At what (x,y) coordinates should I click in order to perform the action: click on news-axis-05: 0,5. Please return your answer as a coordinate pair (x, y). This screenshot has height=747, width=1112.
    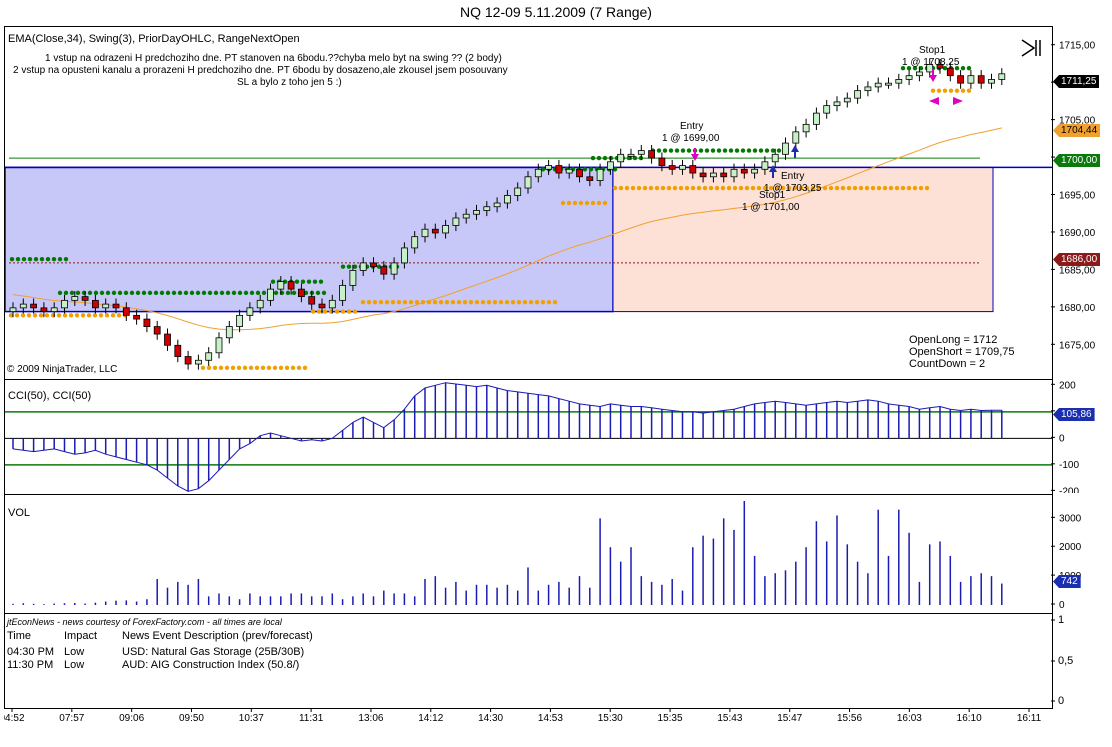
    Looking at the image, I should click on (1066, 661).